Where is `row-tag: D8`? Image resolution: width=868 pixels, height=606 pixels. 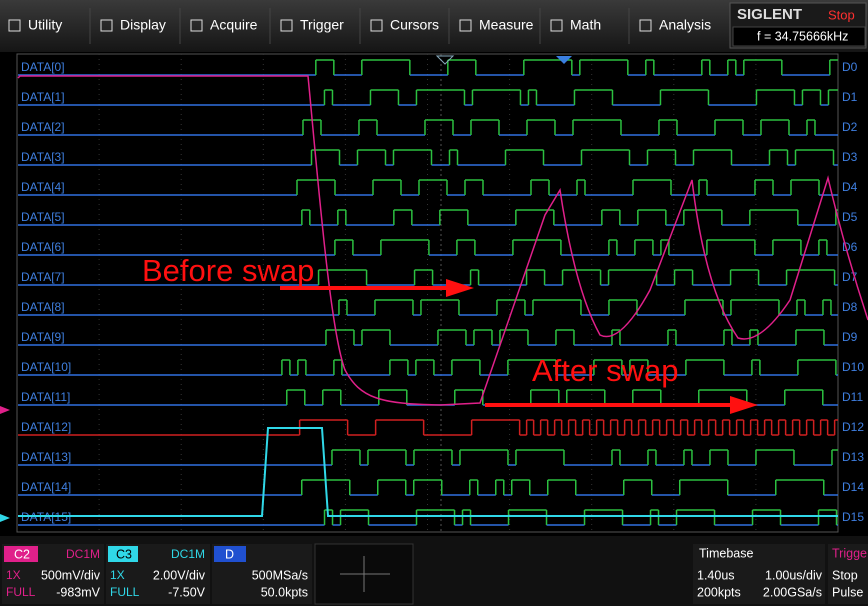 row-tag: D8 is located at coordinates (850, 307).